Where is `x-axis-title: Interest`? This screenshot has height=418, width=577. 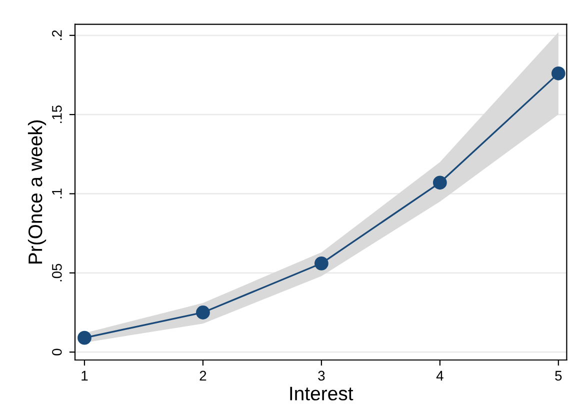 x-axis-title: Interest is located at coordinates (322, 393).